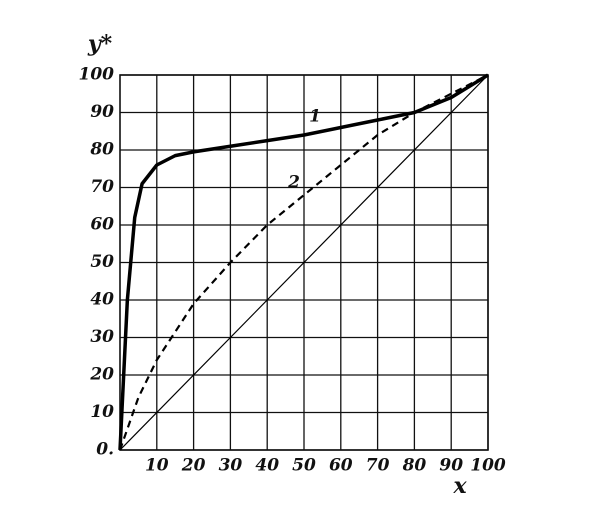  Describe the element at coordinates (267, 466) in the screenshot. I see `x-tick-label: 40` at that location.